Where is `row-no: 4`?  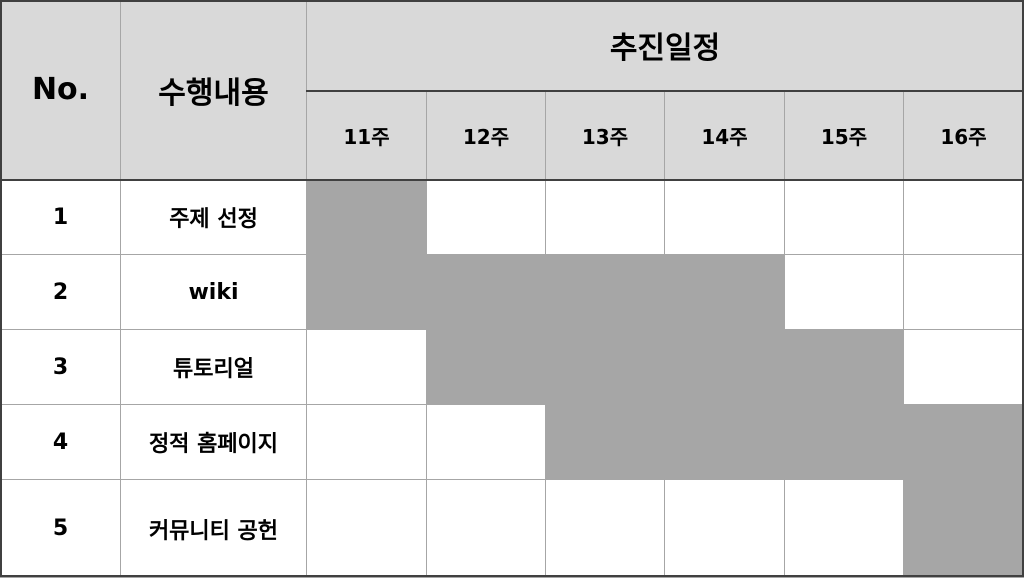 row-no: 4 is located at coordinates (60, 442).